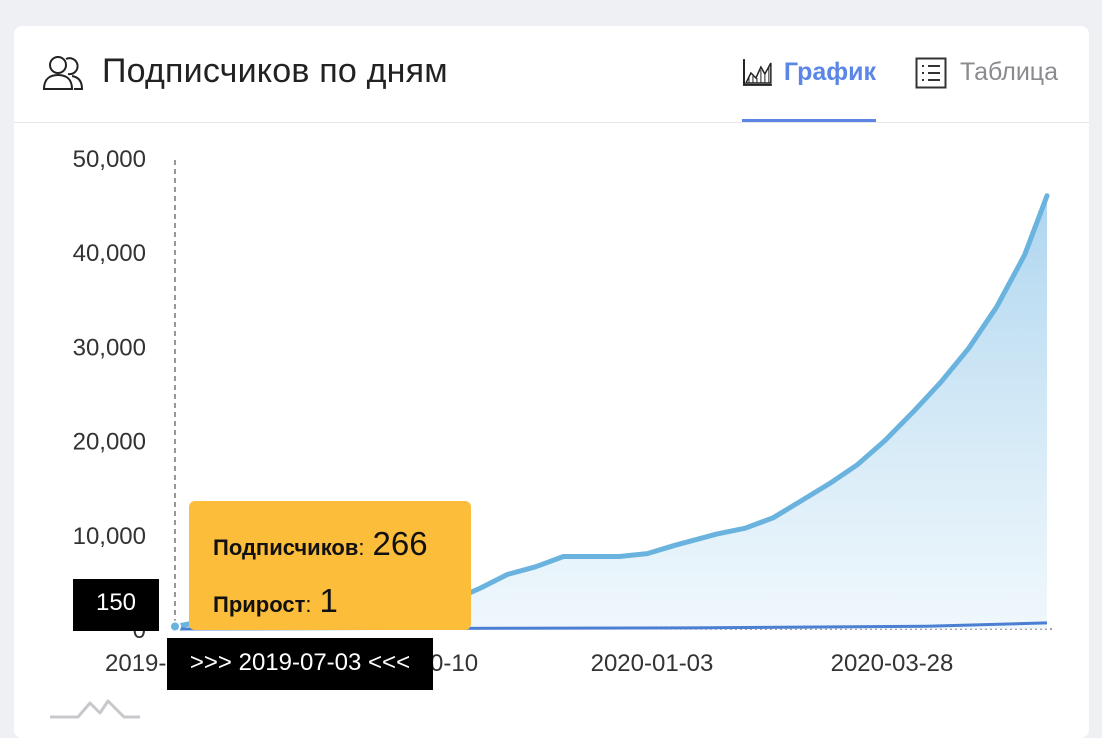 The image size is (1102, 738). I want to click on hover-point, so click(175, 626).